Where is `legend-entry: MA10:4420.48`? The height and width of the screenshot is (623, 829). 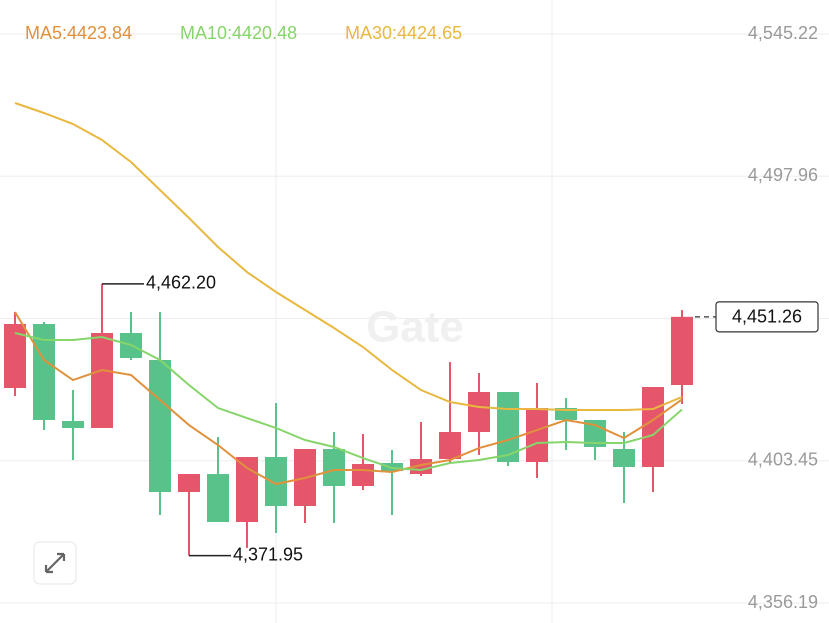 legend-entry: MA10:4420.48 is located at coordinates (238, 33).